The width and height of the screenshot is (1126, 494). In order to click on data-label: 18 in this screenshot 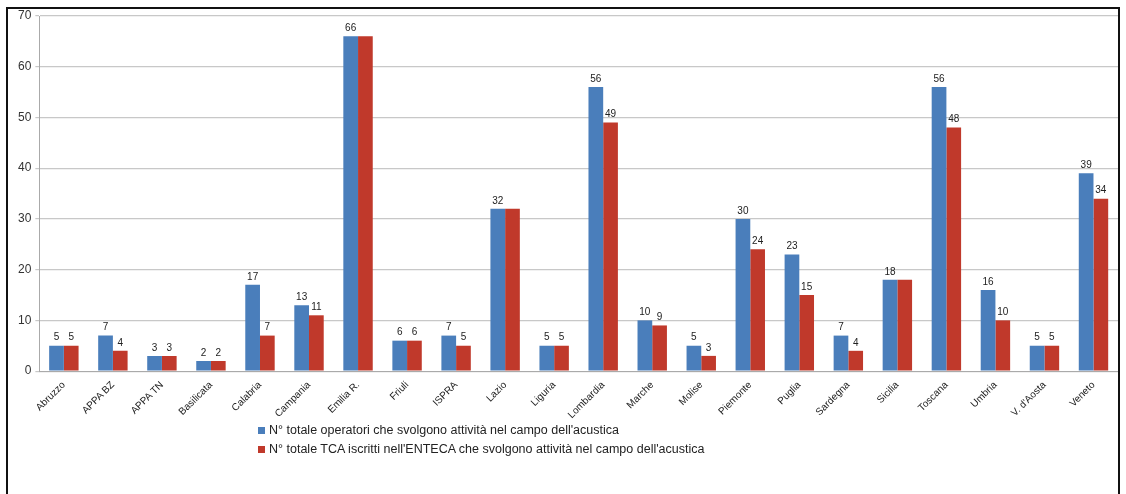, I will do `click(890, 271)`.